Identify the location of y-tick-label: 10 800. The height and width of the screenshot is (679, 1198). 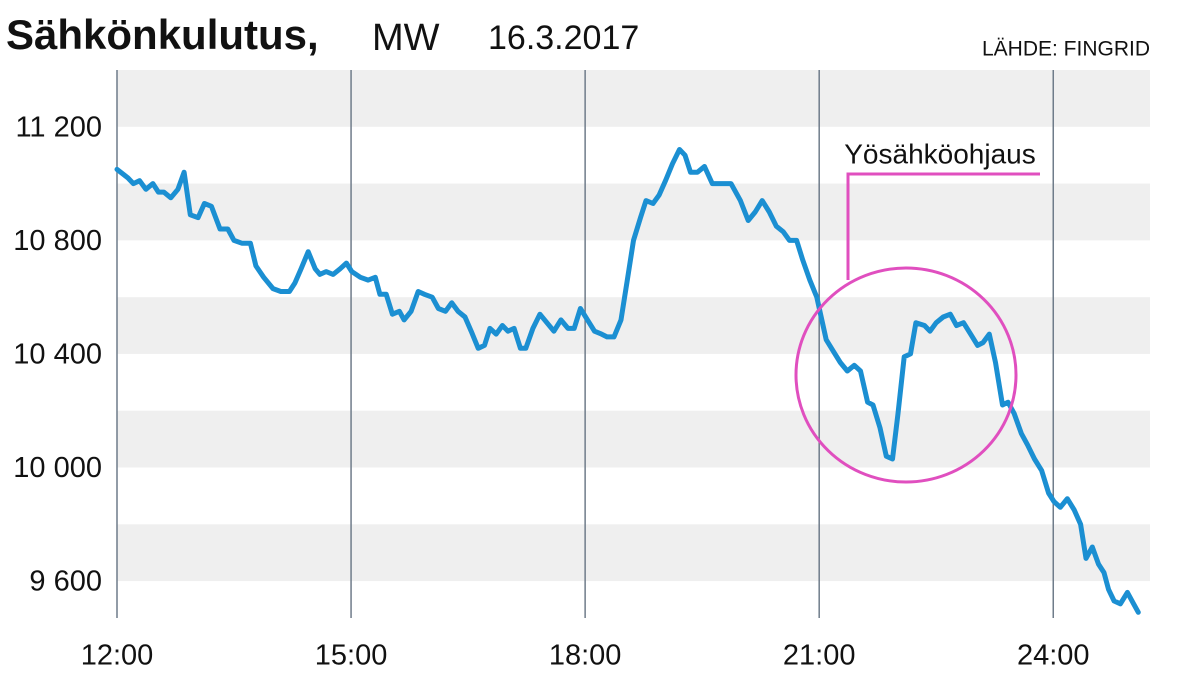
(57, 241).